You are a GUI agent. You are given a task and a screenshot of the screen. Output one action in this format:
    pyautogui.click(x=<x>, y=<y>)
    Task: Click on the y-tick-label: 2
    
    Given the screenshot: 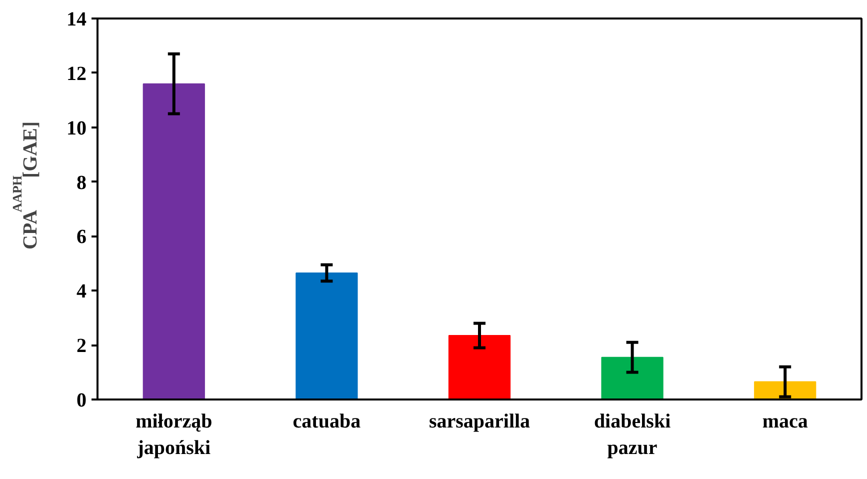 What is the action you would take?
    pyautogui.click(x=81, y=346)
    